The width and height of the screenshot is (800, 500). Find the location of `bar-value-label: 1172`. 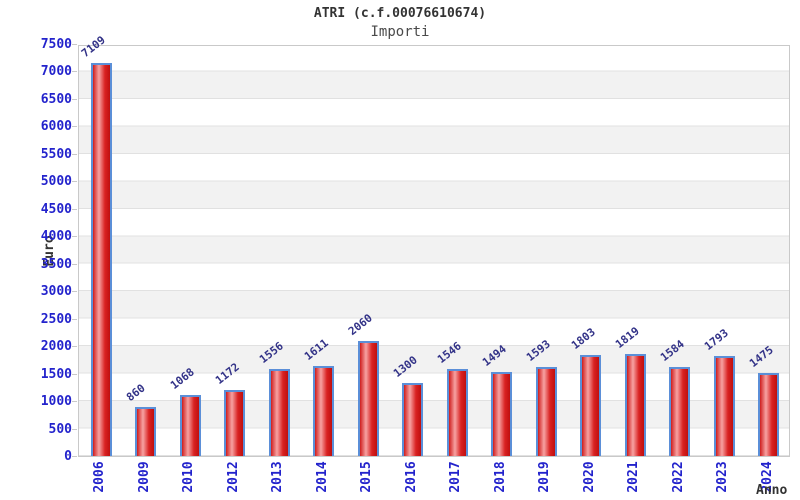

bar-value-label: 1172 is located at coordinates (227, 373).